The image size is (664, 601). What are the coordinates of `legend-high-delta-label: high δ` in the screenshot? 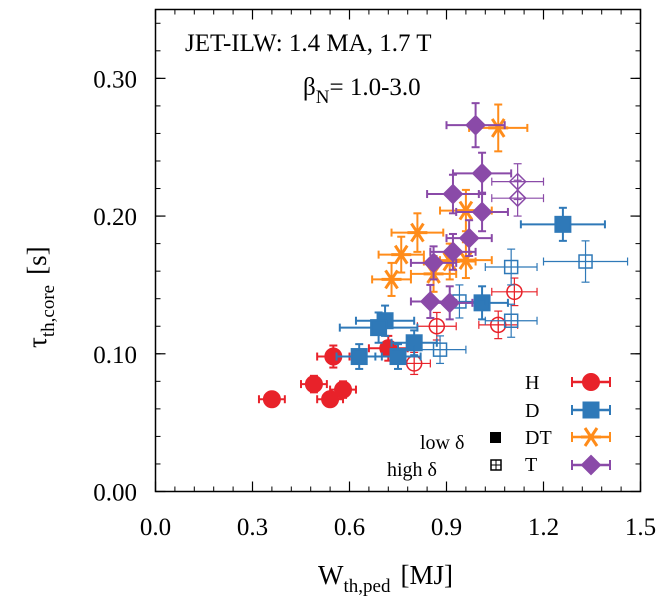 It's located at (412, 470).